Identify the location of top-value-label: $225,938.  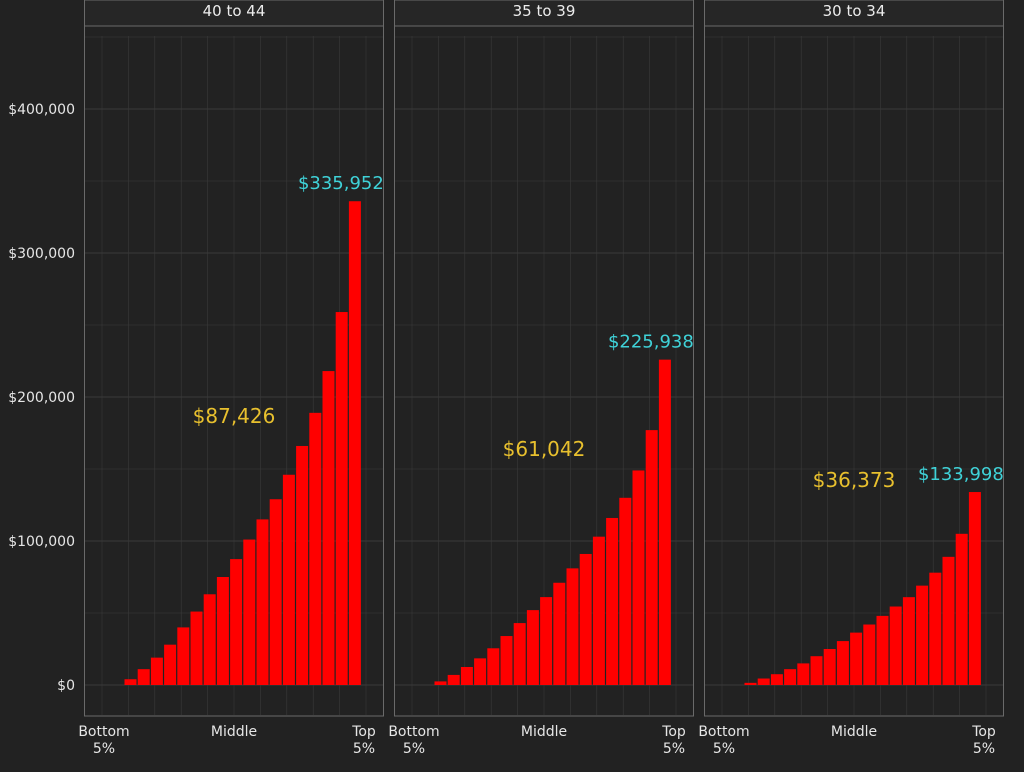
(651, 342).